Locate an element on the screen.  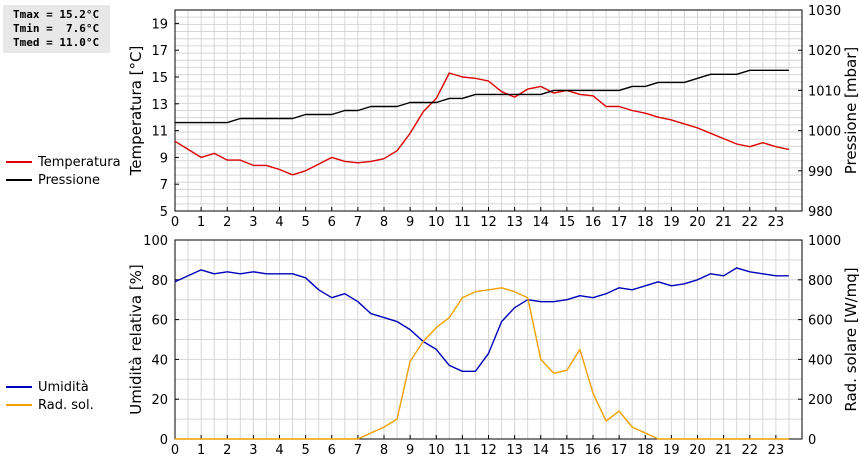
legend-item-temperatura: Temperatura is located at coordinates (63, 162).